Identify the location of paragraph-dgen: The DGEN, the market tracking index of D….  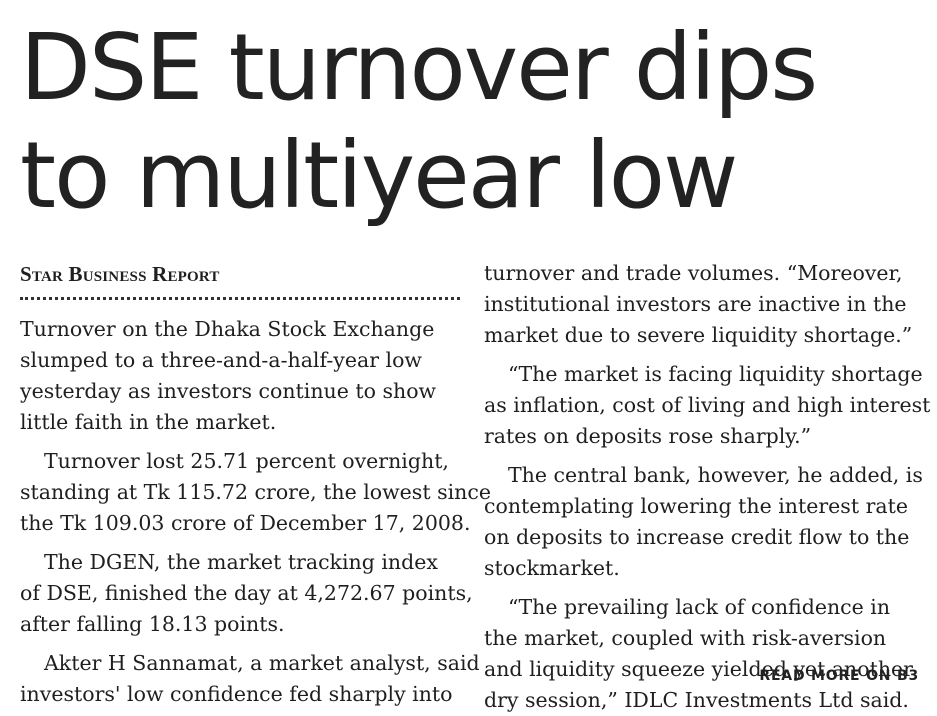
(246, 593).